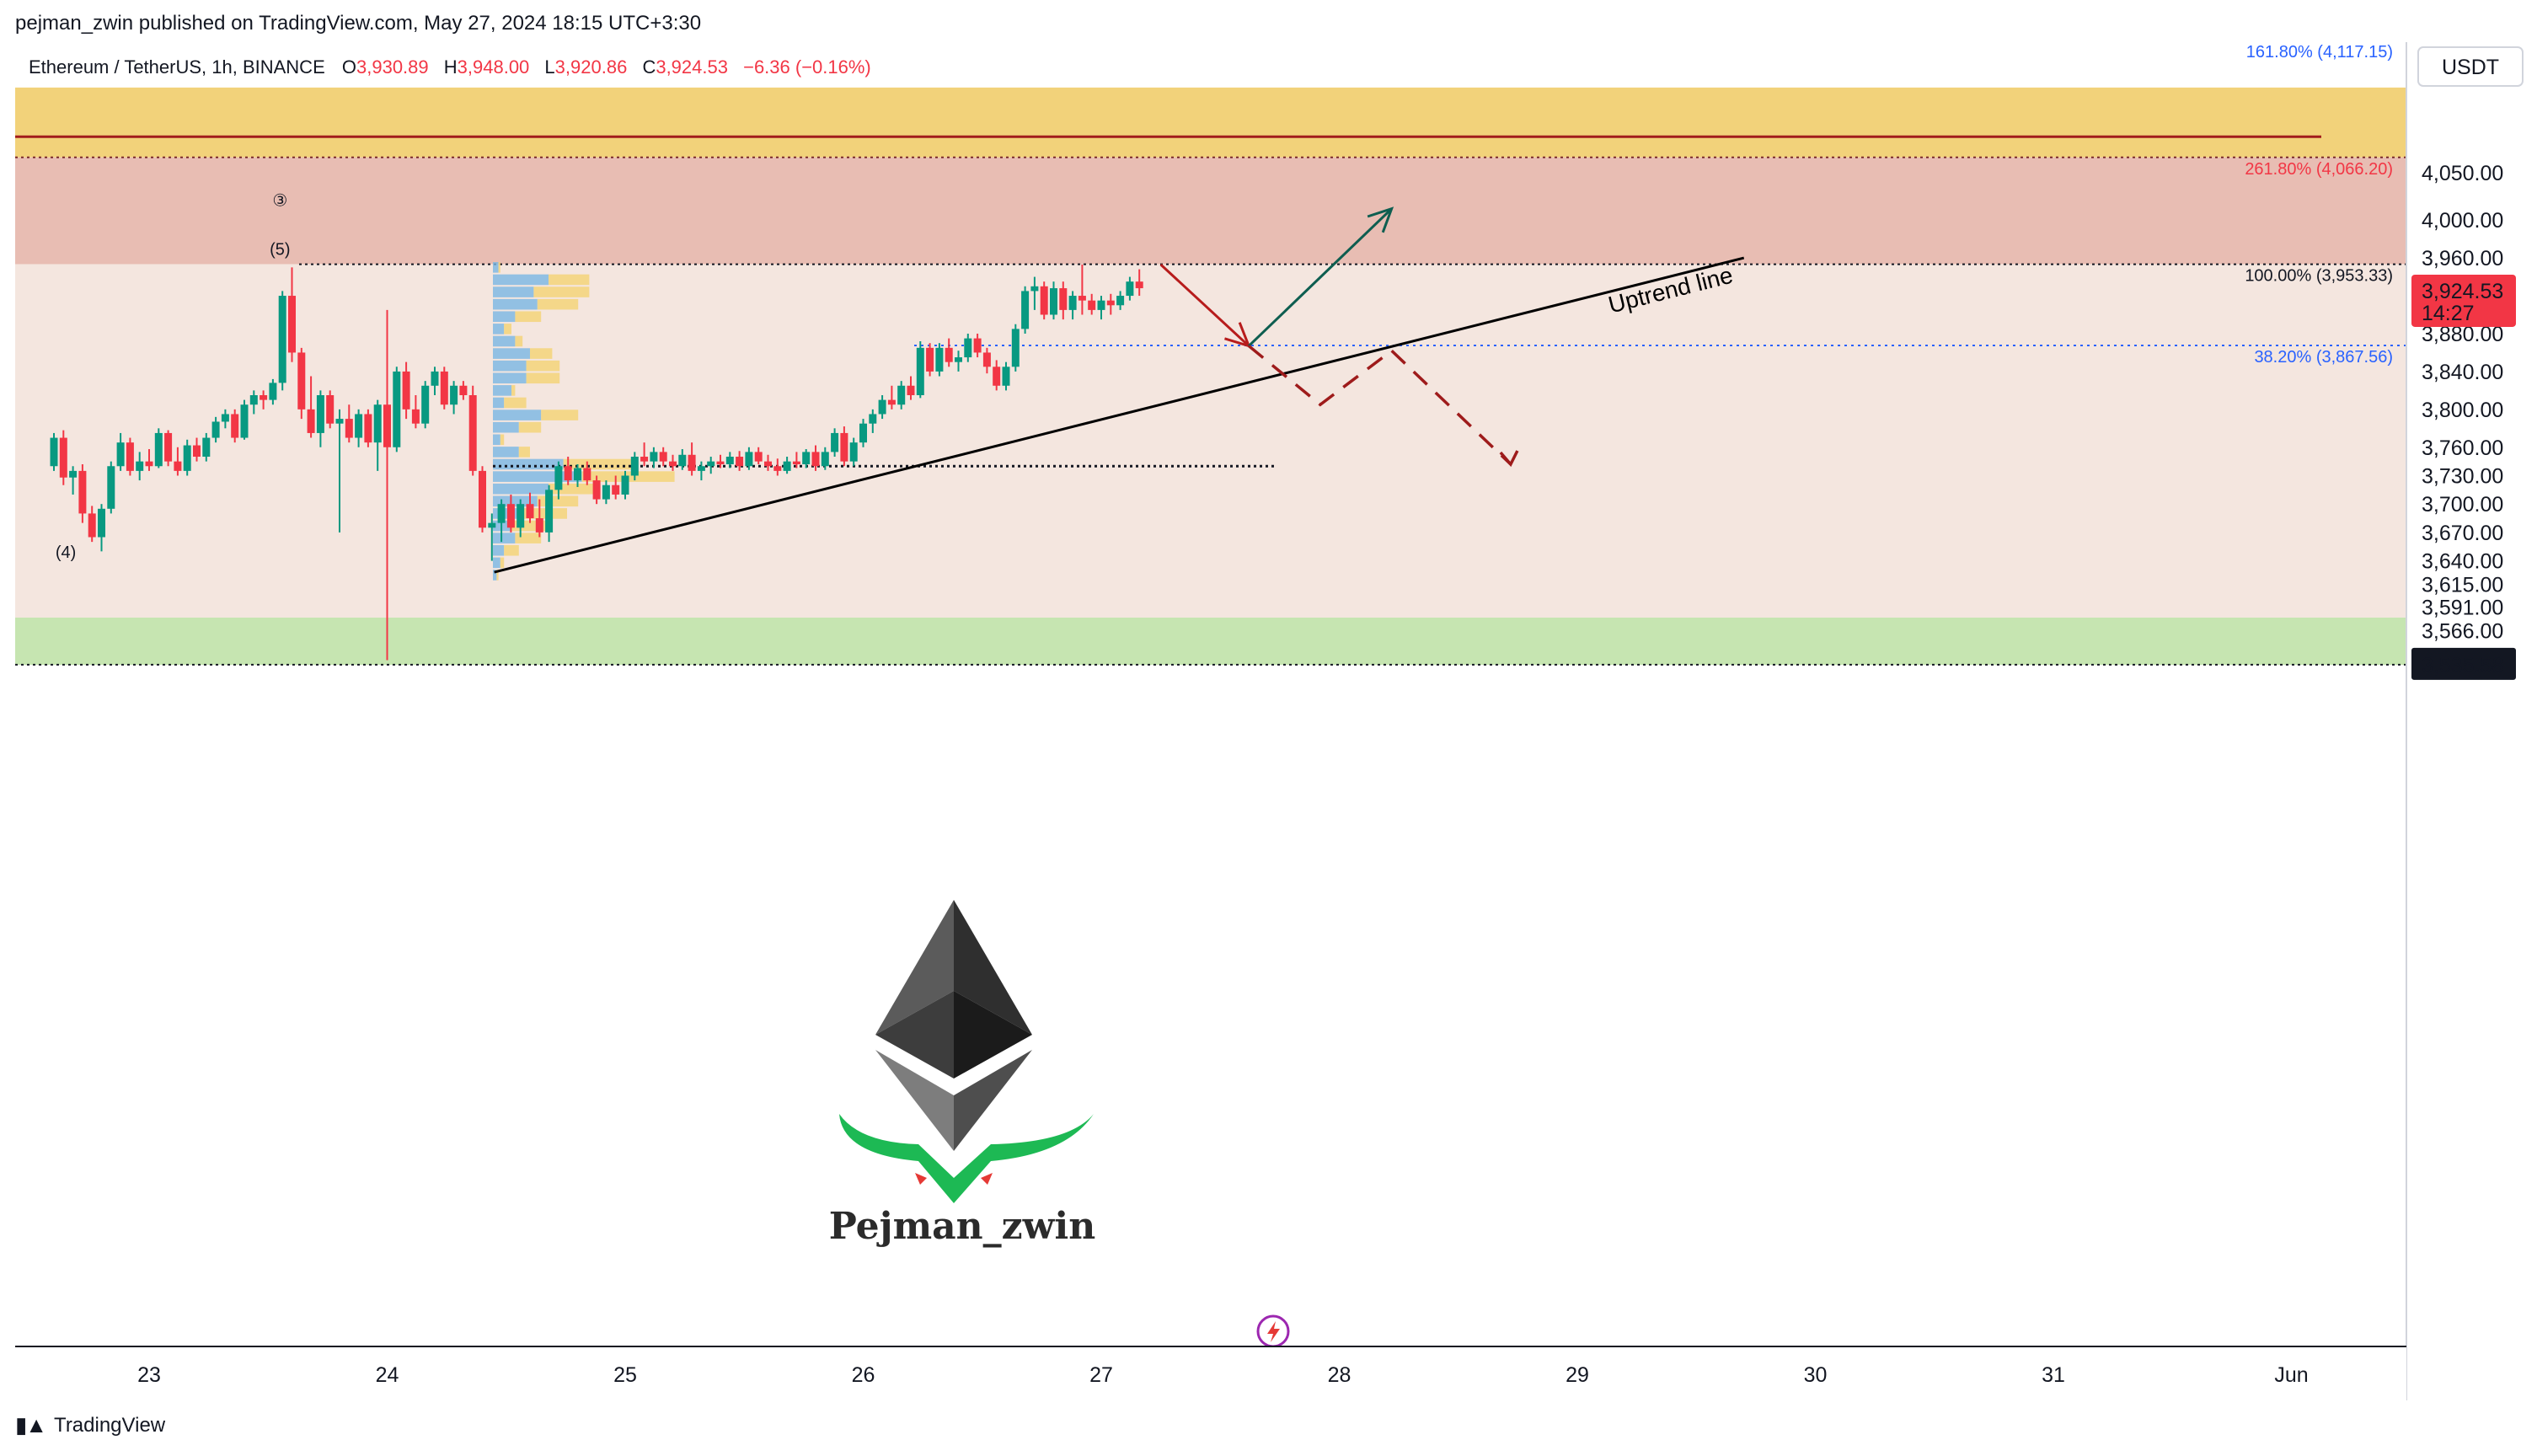  Describe the element at coordinates (1509, 459) in the screenshot. I see `projection-path-head` at that location.